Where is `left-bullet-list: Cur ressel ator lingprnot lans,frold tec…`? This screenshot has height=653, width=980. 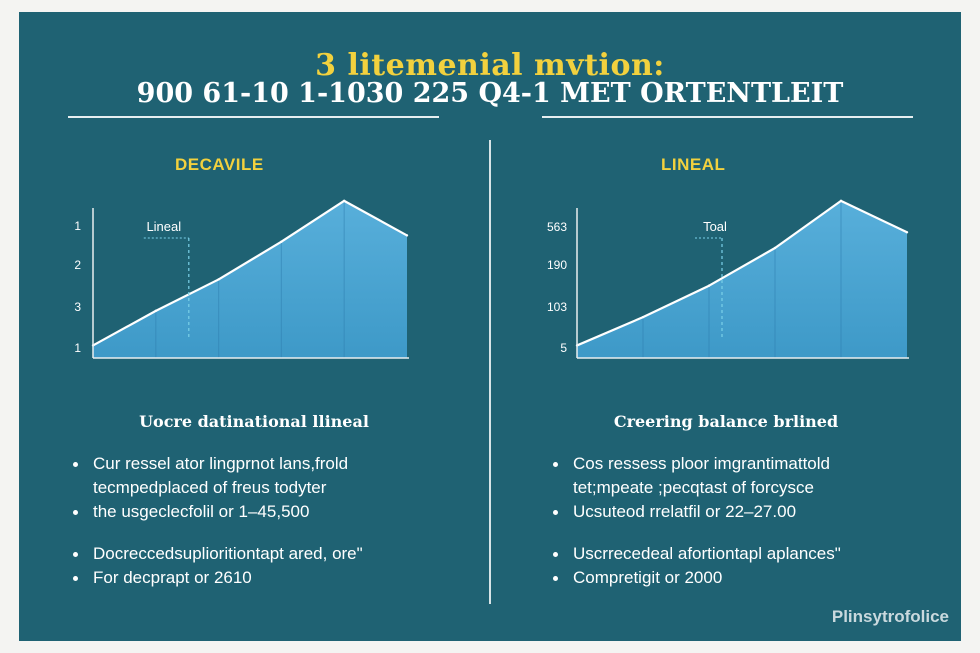 left-bullet-list: Cur ressel ator lingprnot lans,frold tec… is located at coordinates (218, 521).